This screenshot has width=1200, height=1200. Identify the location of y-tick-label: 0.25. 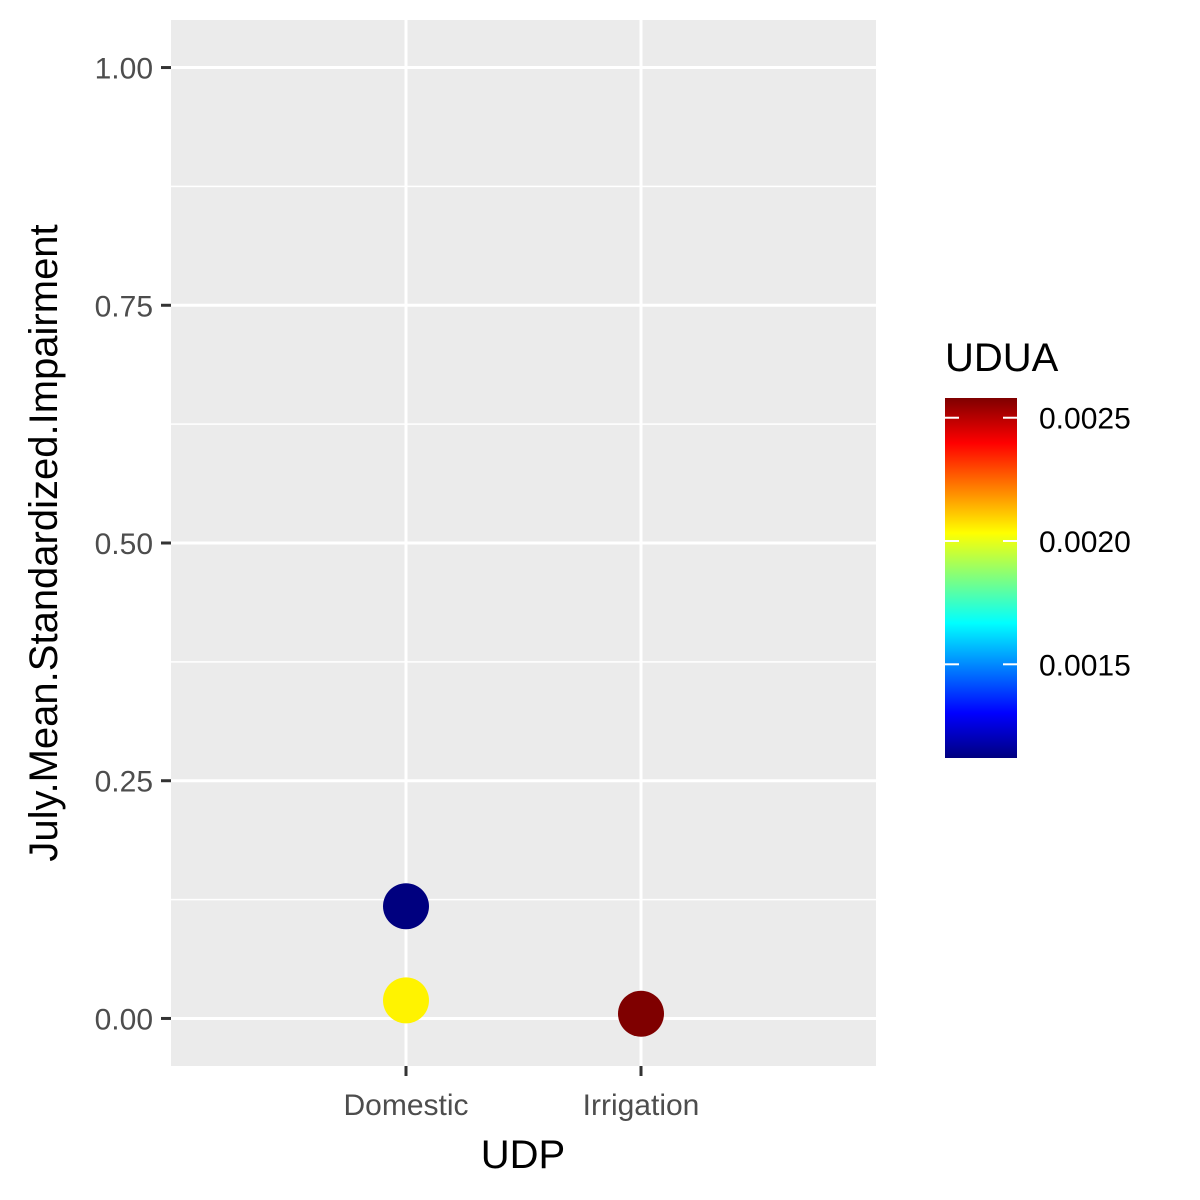
(124, 782).